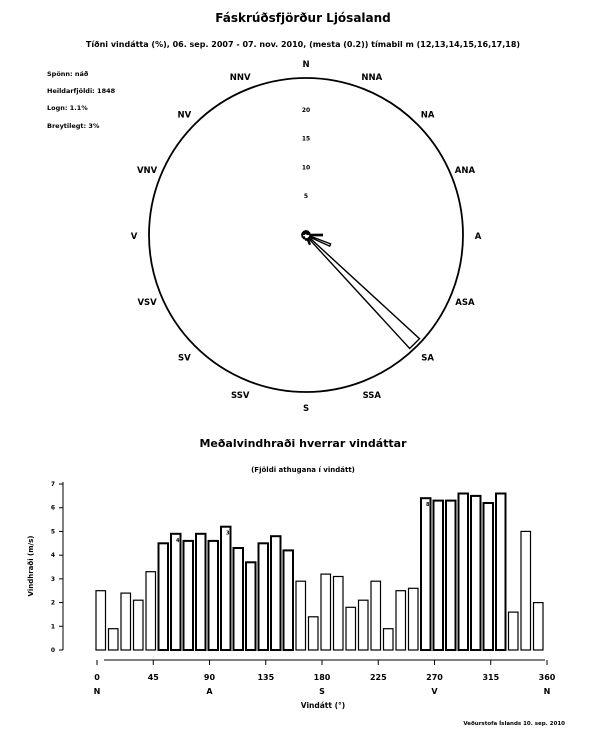 The image size is (607, 733). What do you see at coordinates (303, 443) in the screenshot?
I see `bar-title: Meðalvindhraði hverrar vindáttar` at bounding box center [303, 443].